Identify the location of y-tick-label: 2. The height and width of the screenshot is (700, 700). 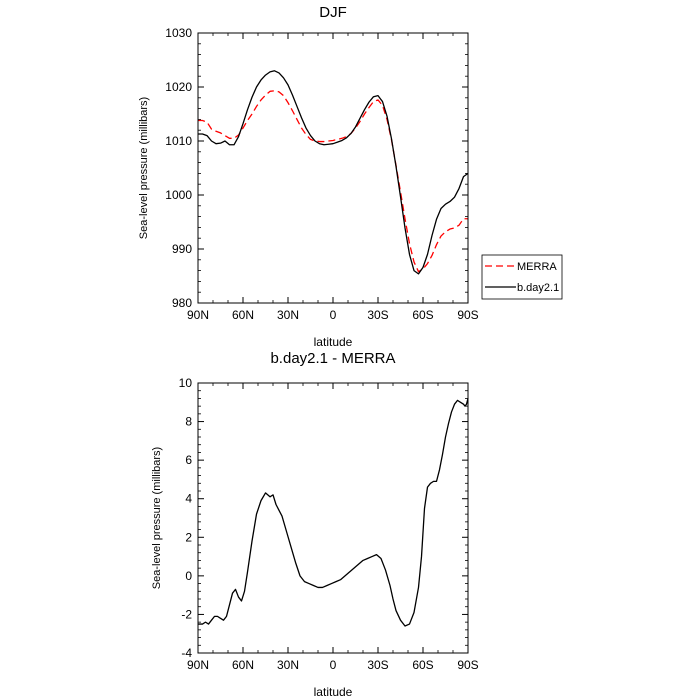
(188, 537).